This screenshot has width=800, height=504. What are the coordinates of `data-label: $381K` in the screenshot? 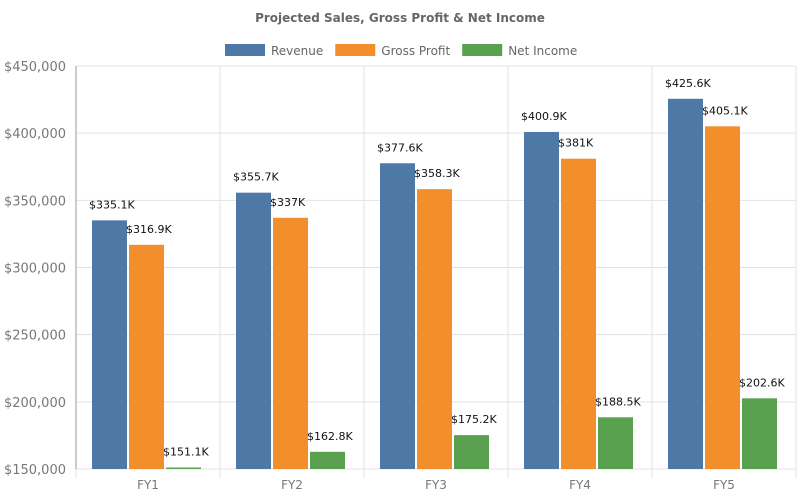 It's located at (576, 143).